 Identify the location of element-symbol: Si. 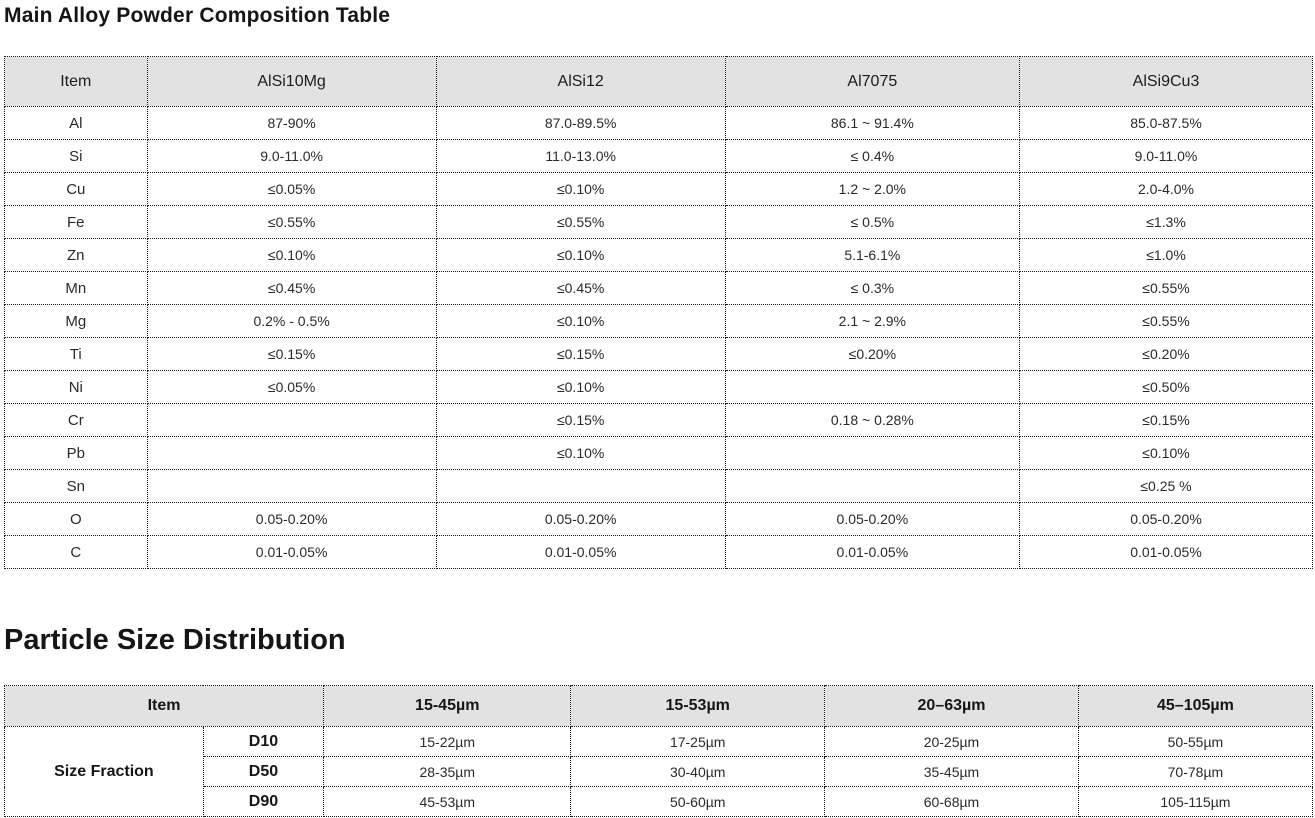
(76, 156).